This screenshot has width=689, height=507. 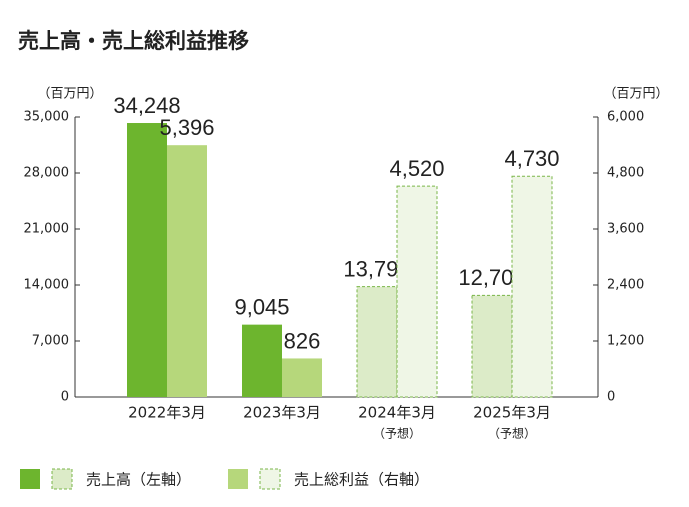 What do you see at coordinates (69, 94) in the screenshot?
I see `y-axis-label: （百万円）` at bounding box center [69, 94].